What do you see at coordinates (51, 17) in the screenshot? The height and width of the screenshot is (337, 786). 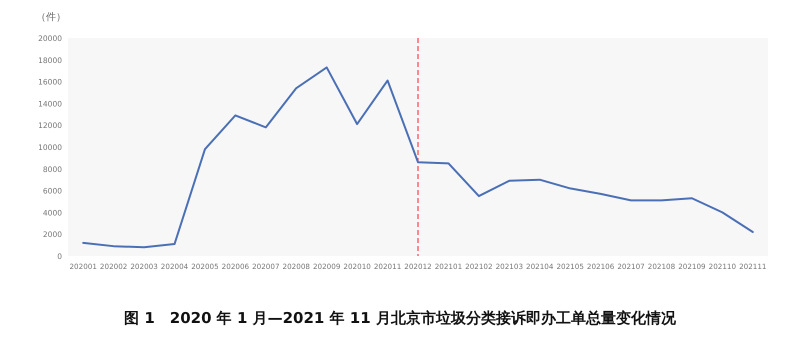 I see `y-axis-title: （件）` at bounding box center [51, 17].